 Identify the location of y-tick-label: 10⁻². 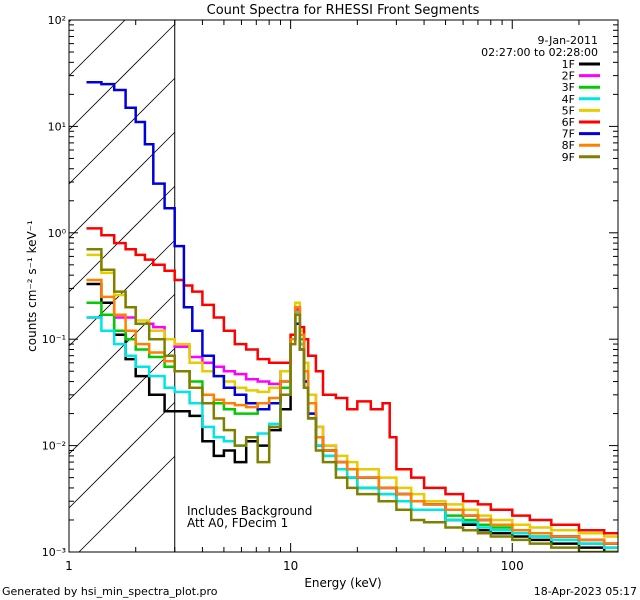
(54, 446).